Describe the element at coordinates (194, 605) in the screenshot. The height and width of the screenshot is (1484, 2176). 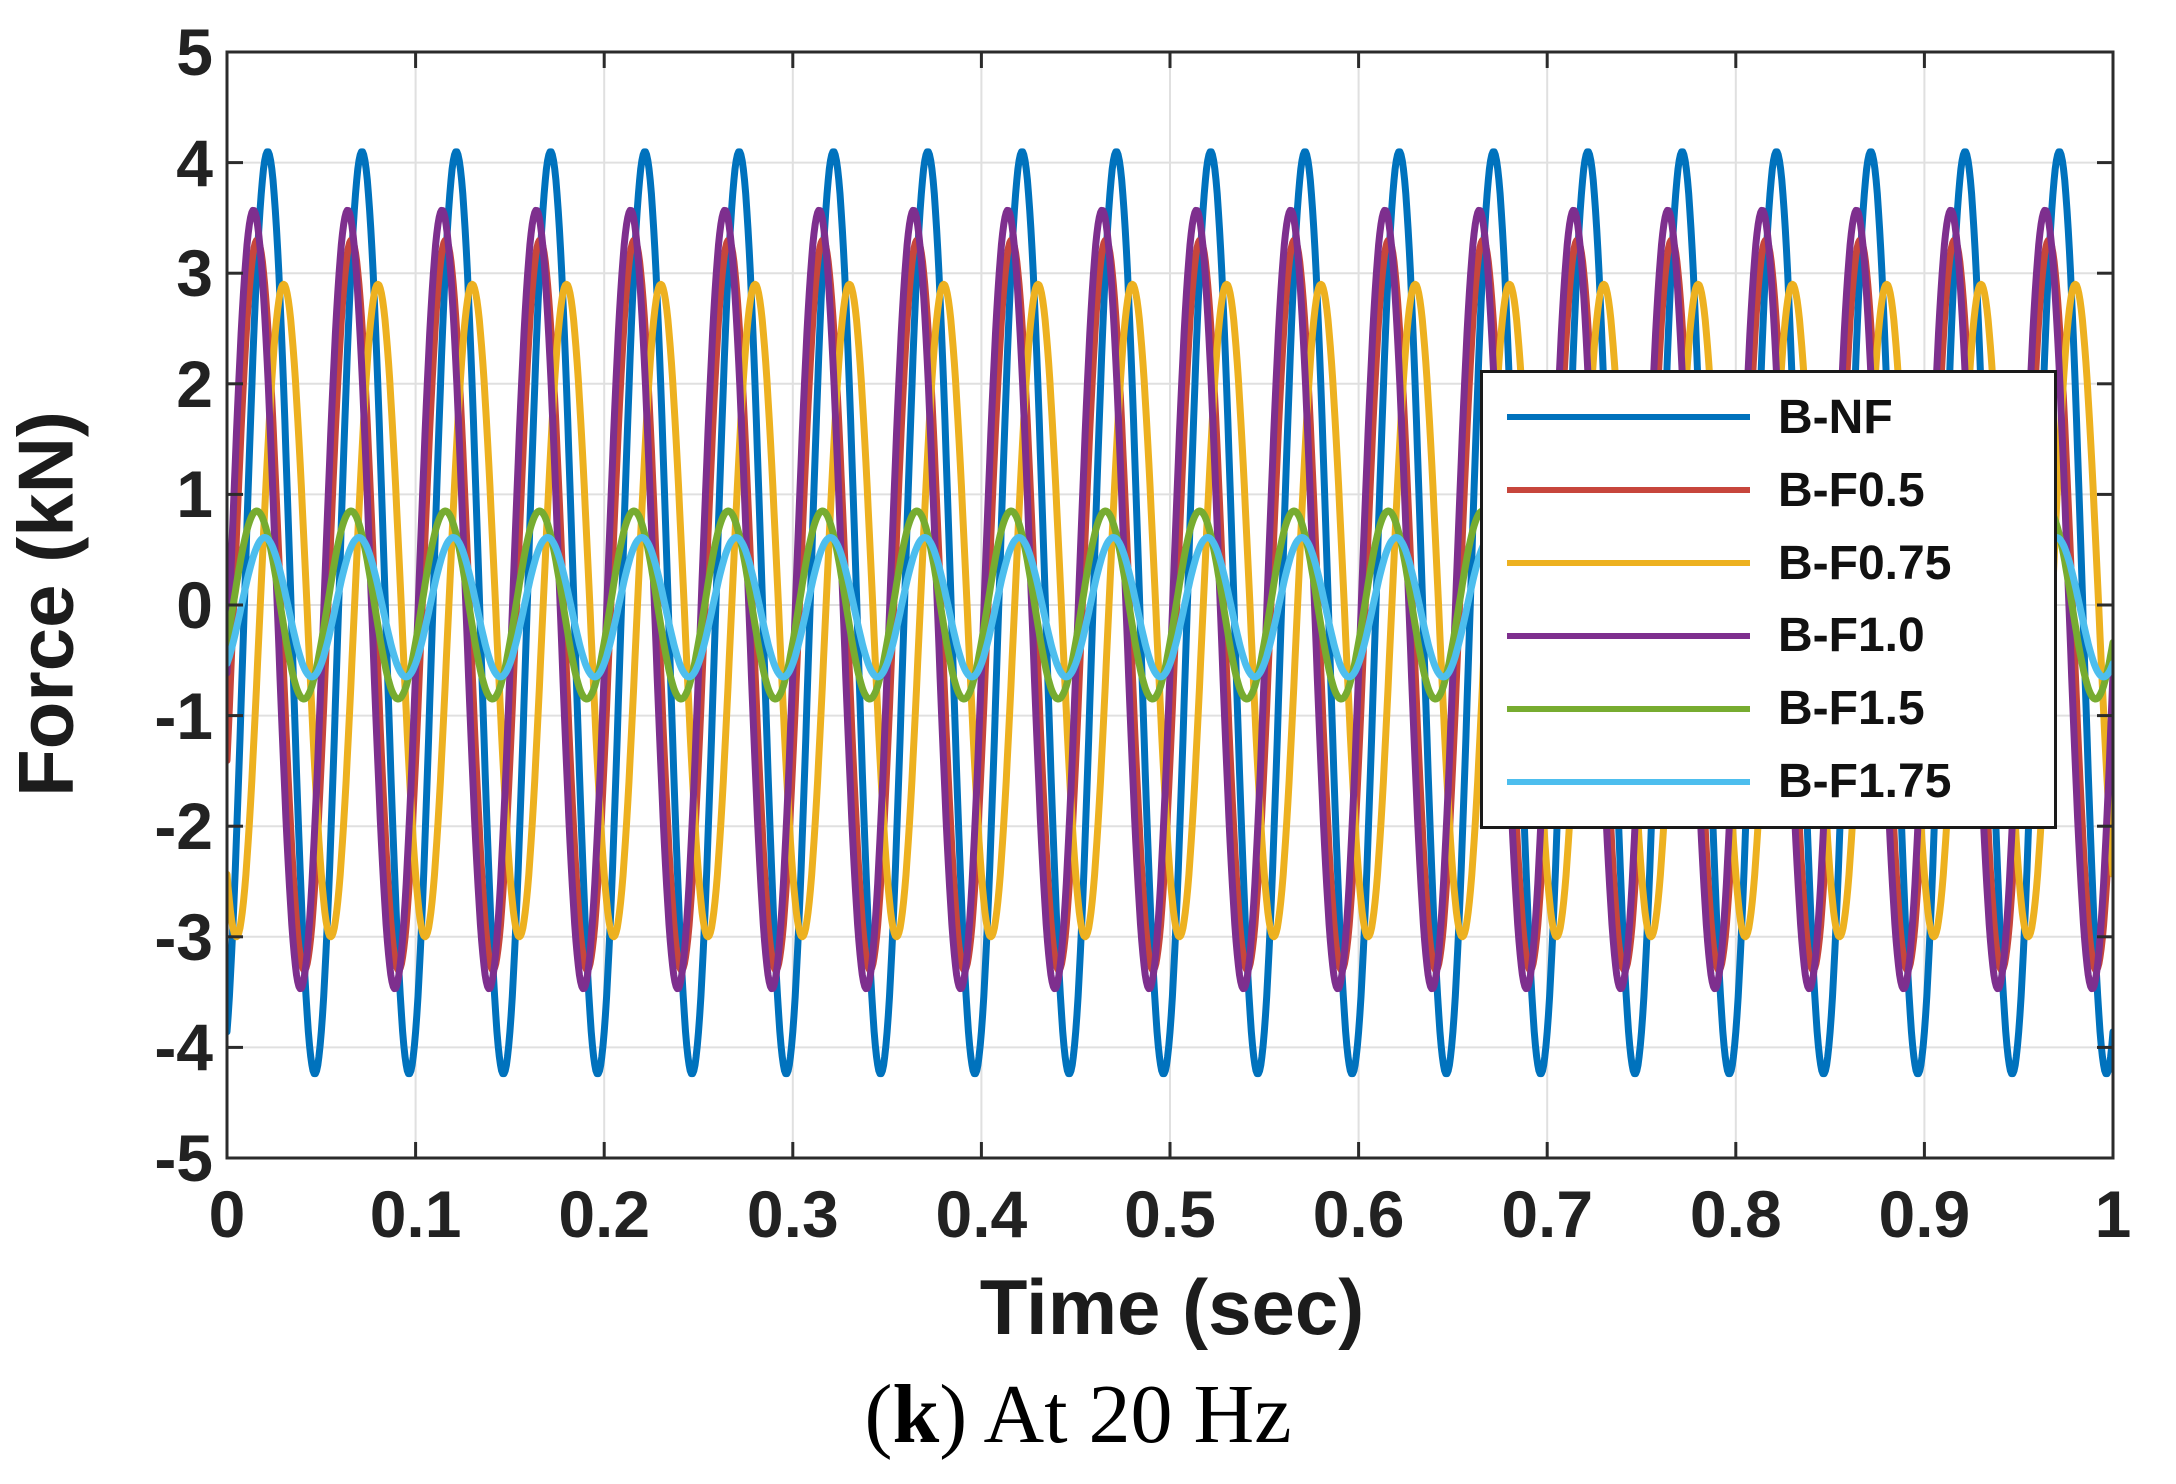
I see `y-tick-label: 0` at that location.